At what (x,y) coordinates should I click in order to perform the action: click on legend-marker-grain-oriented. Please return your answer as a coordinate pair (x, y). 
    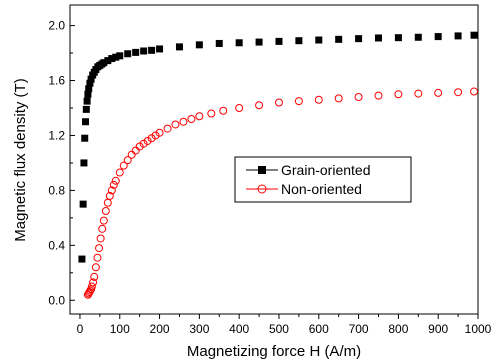
    Looking at the image, I should click on (262, 170).